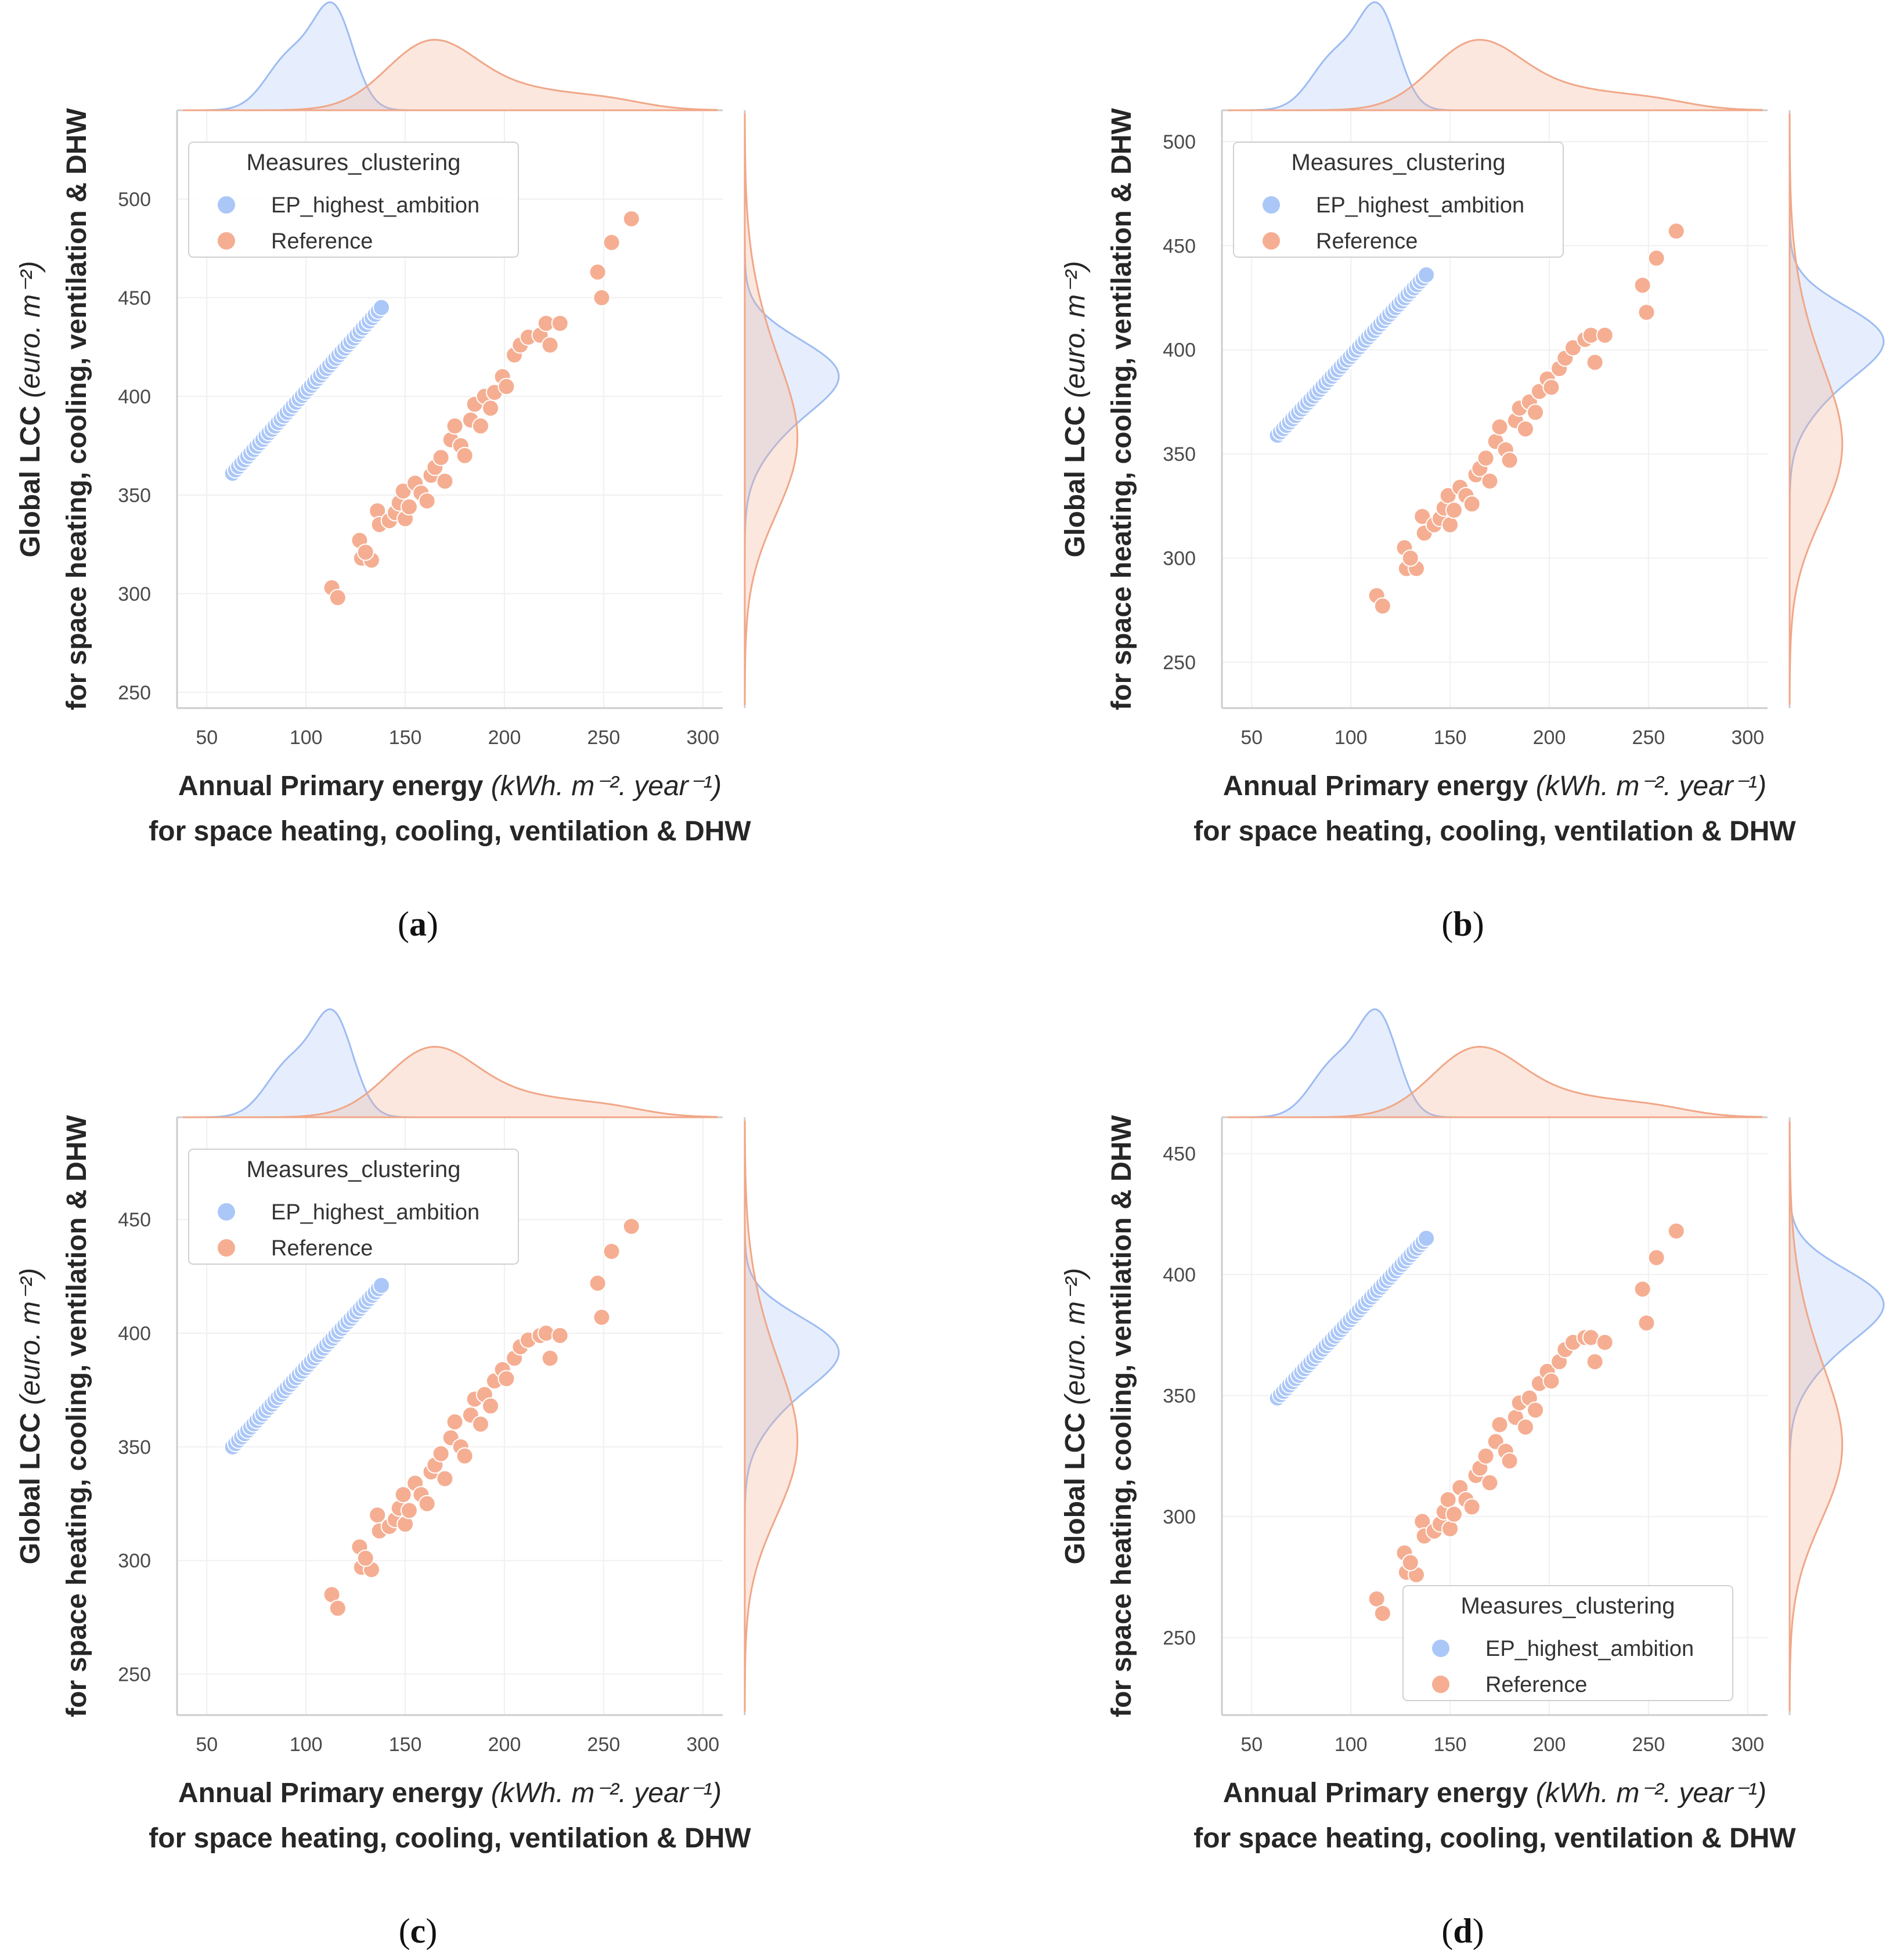 The width and height of the screenshot is (1897, 1960). What do you see at coordinates (1462, 1931) in the screenshot?
I see `panel-label-letter: d` at bounding box center [1462, 1931].